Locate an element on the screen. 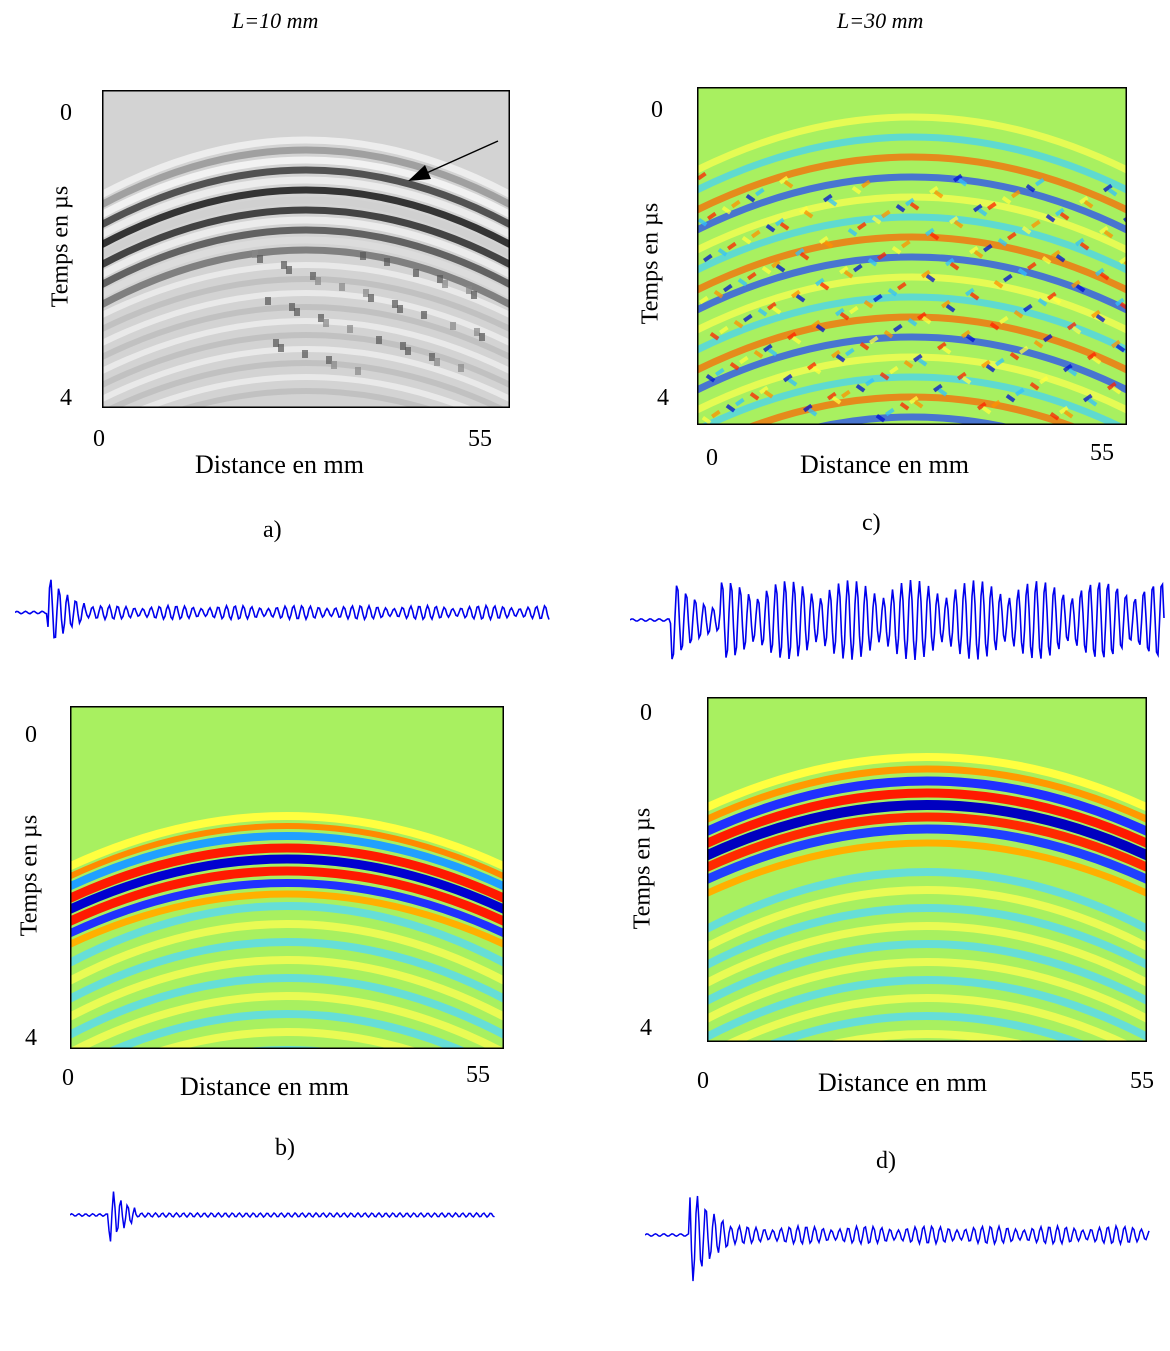 The image size is (1170, 1351). panel-c-caption: c) is located at coordinates (871, 523).